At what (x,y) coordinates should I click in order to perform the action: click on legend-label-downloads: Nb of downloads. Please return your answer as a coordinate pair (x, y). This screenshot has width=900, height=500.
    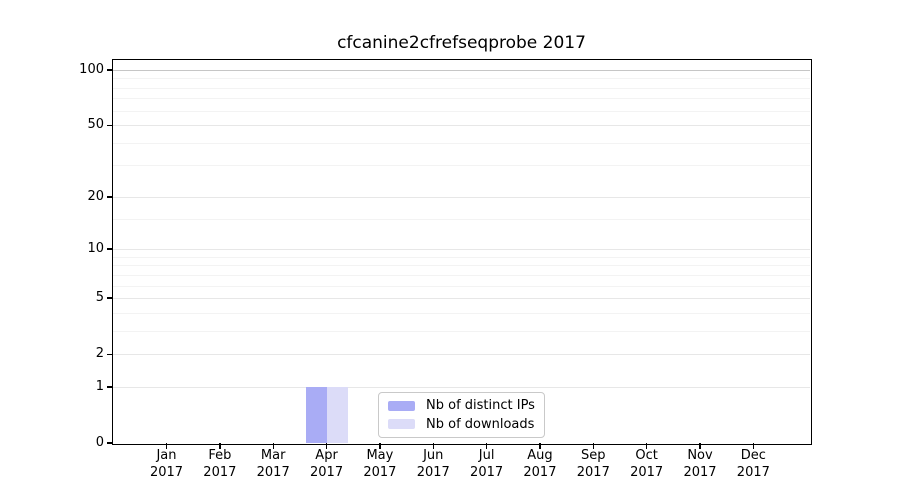
    Looking at the image, I should click on (480, 424).